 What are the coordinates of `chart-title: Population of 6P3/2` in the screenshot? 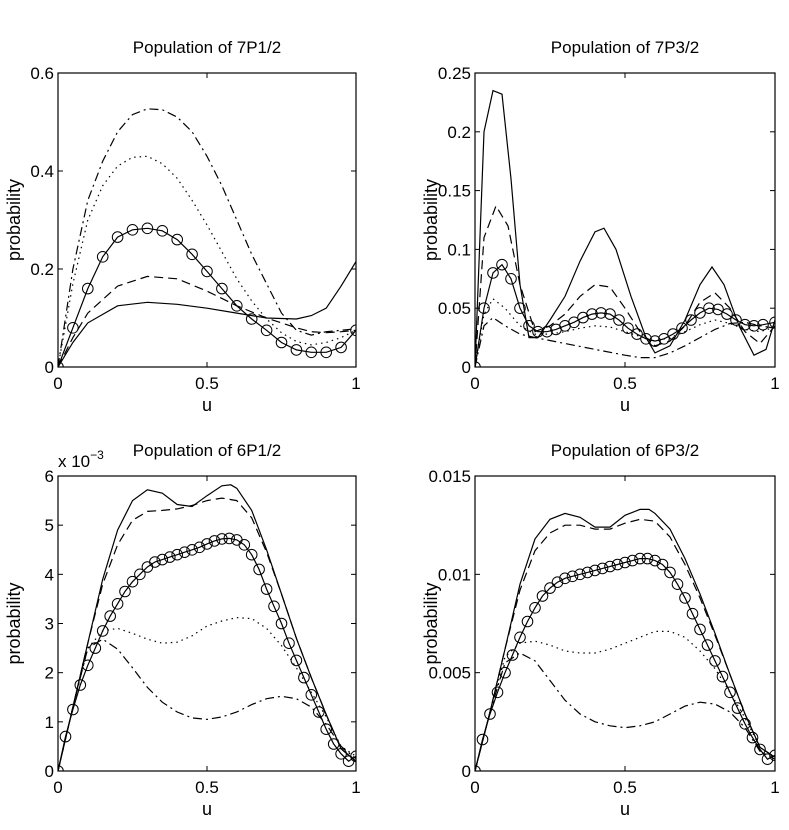 It's located at (625, 450).